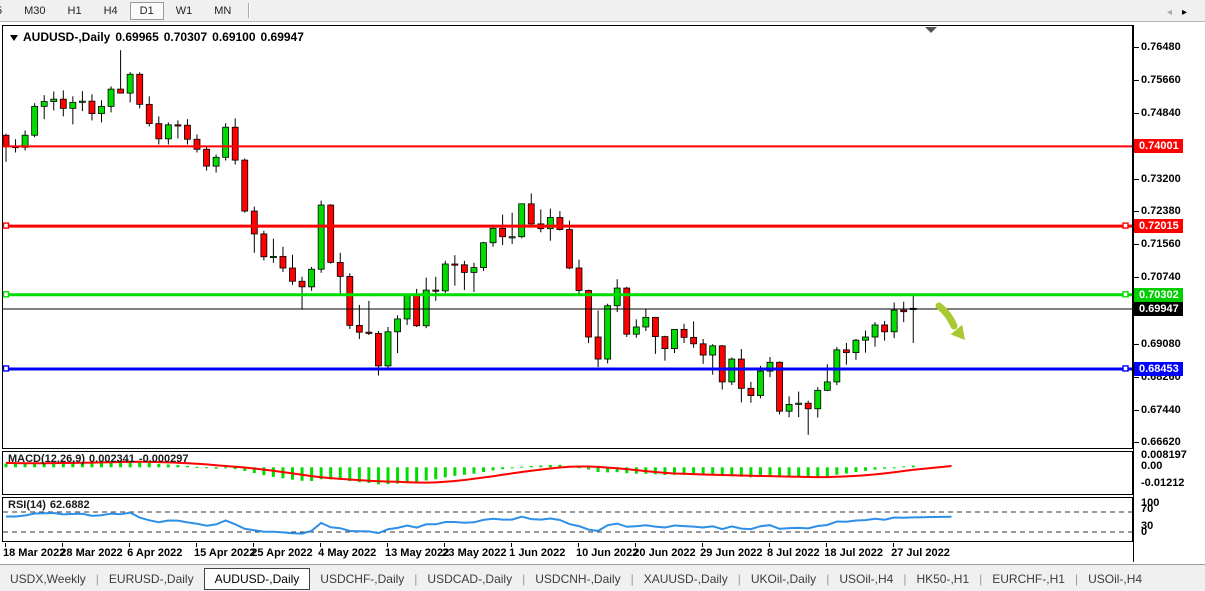 The width and height of the screenshot is (1205, 591). What do you see at coordinates (155, 553) in the screenshot?
I see `time-tick-label: 6 Apr 2022` at bounding box center [155, 553].